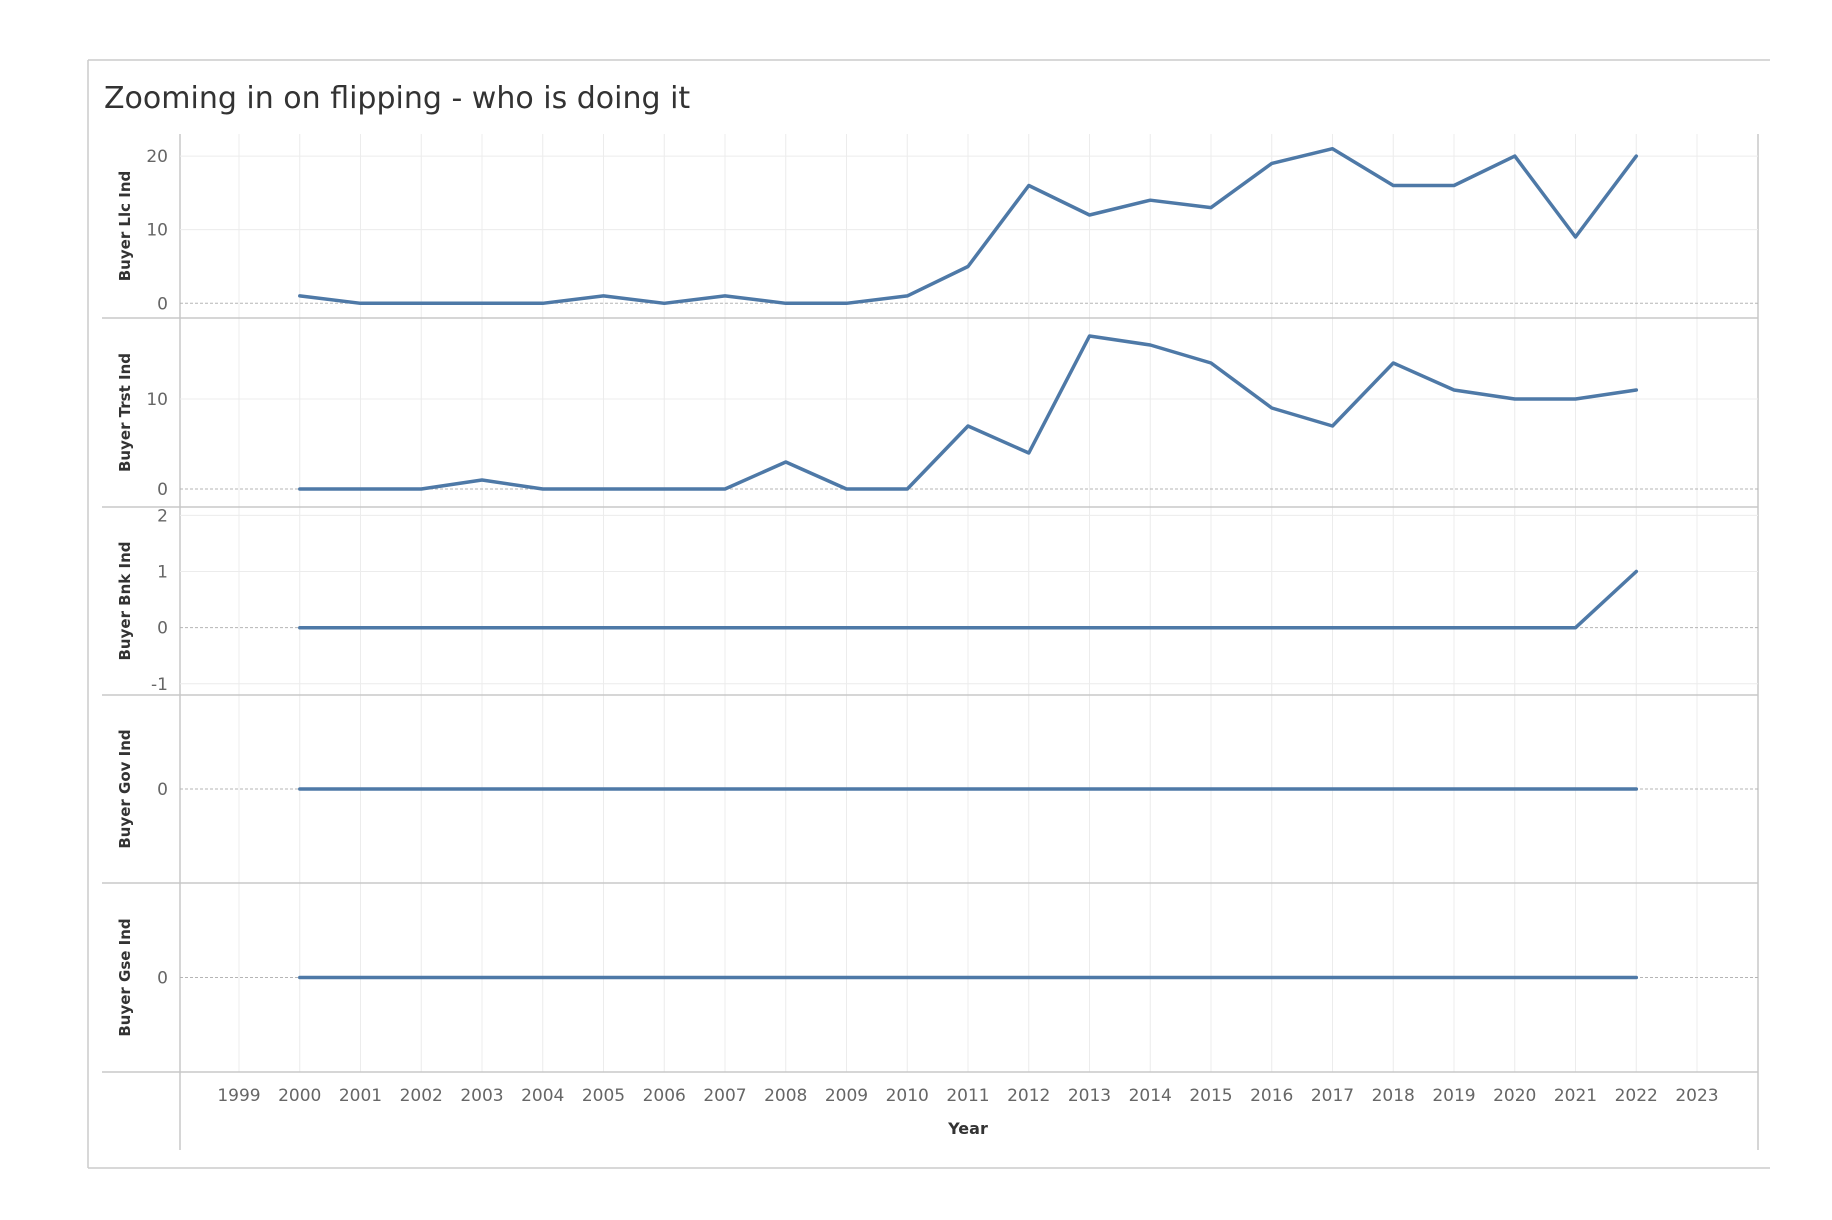 The image size is (1832, 1220). I want to click on panel-buyer-trst-ind: 0 10 Buyer Trst Ind, so click(930, 421).